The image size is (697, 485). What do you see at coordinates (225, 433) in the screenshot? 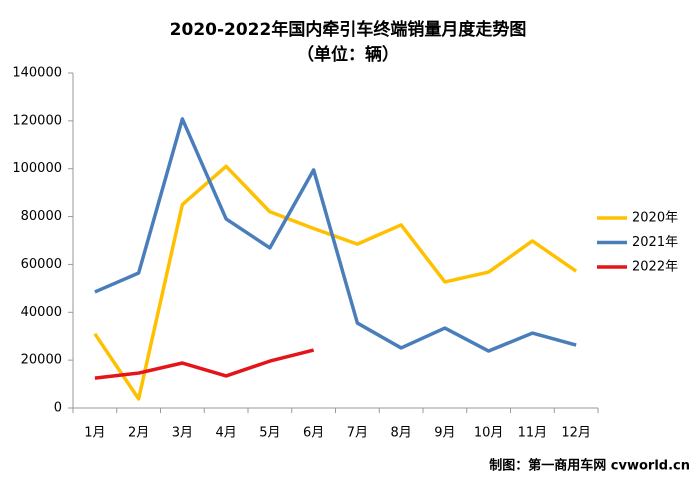
I see `x-tick-label: 4月` at bounding box center [225, 433].